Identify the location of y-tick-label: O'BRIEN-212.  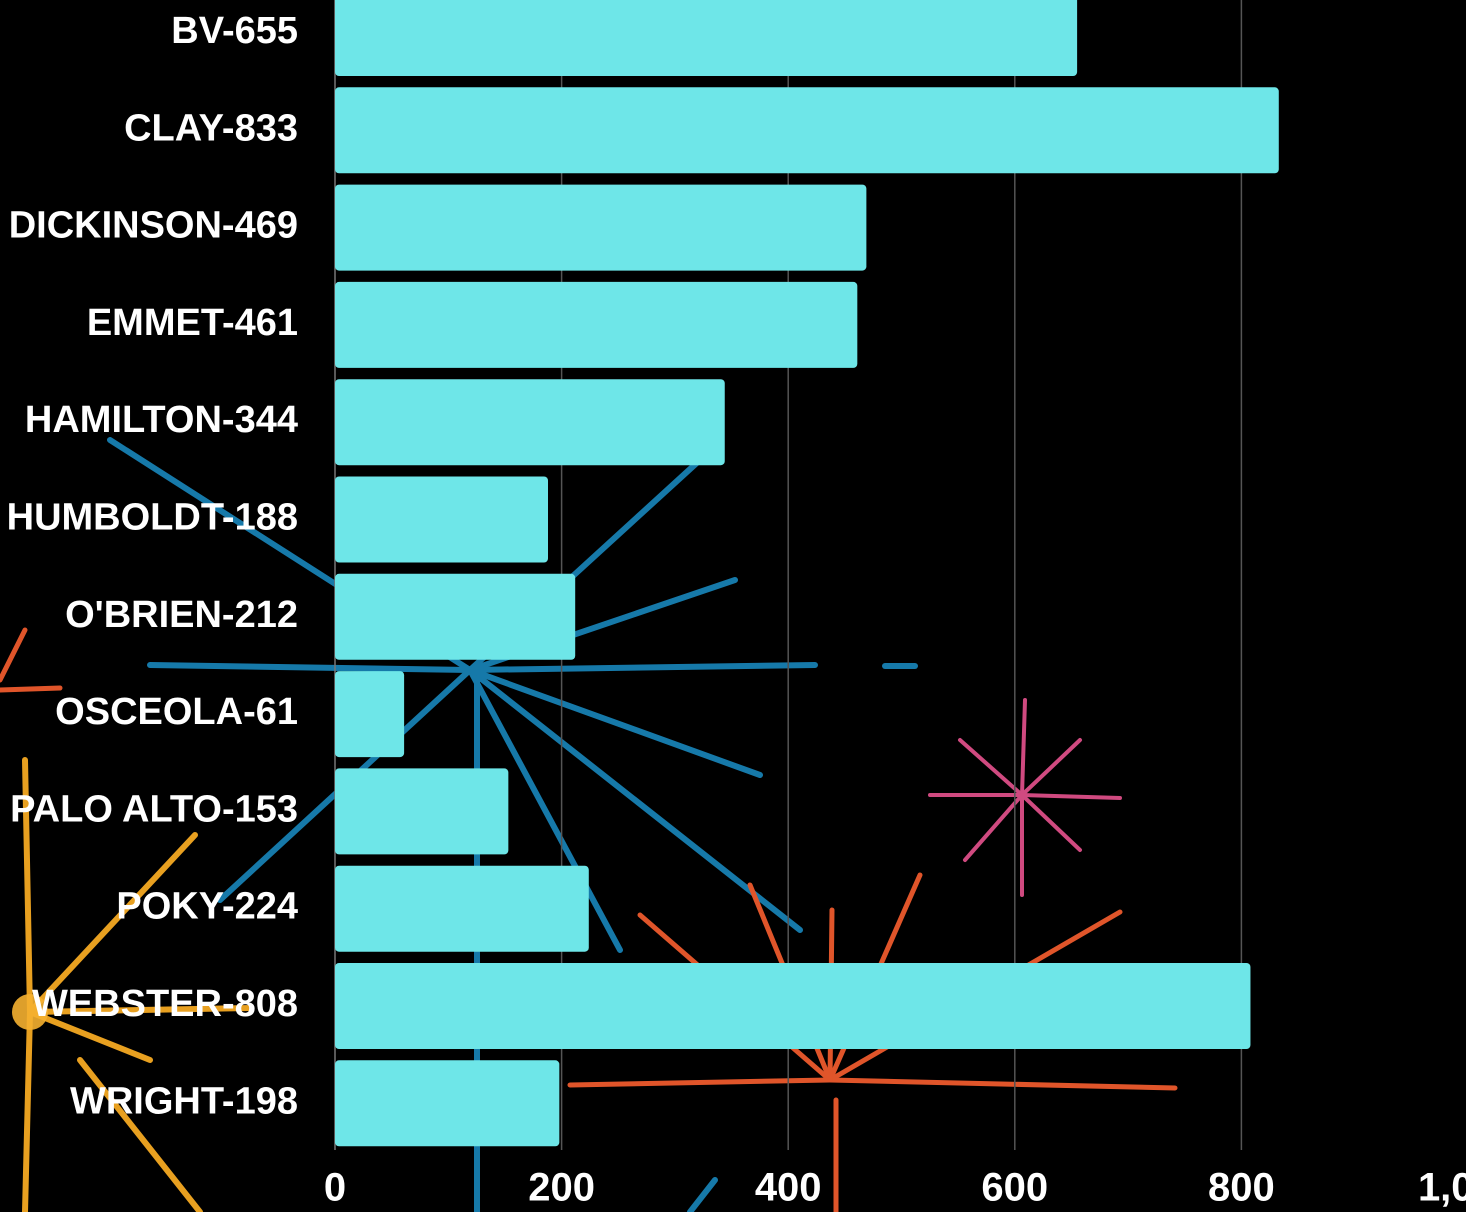
(181, 615).